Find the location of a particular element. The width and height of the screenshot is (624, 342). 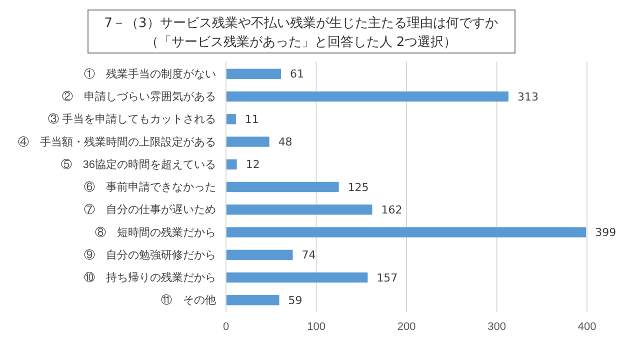

data-label: 12 is located at coordinates (253, 165).